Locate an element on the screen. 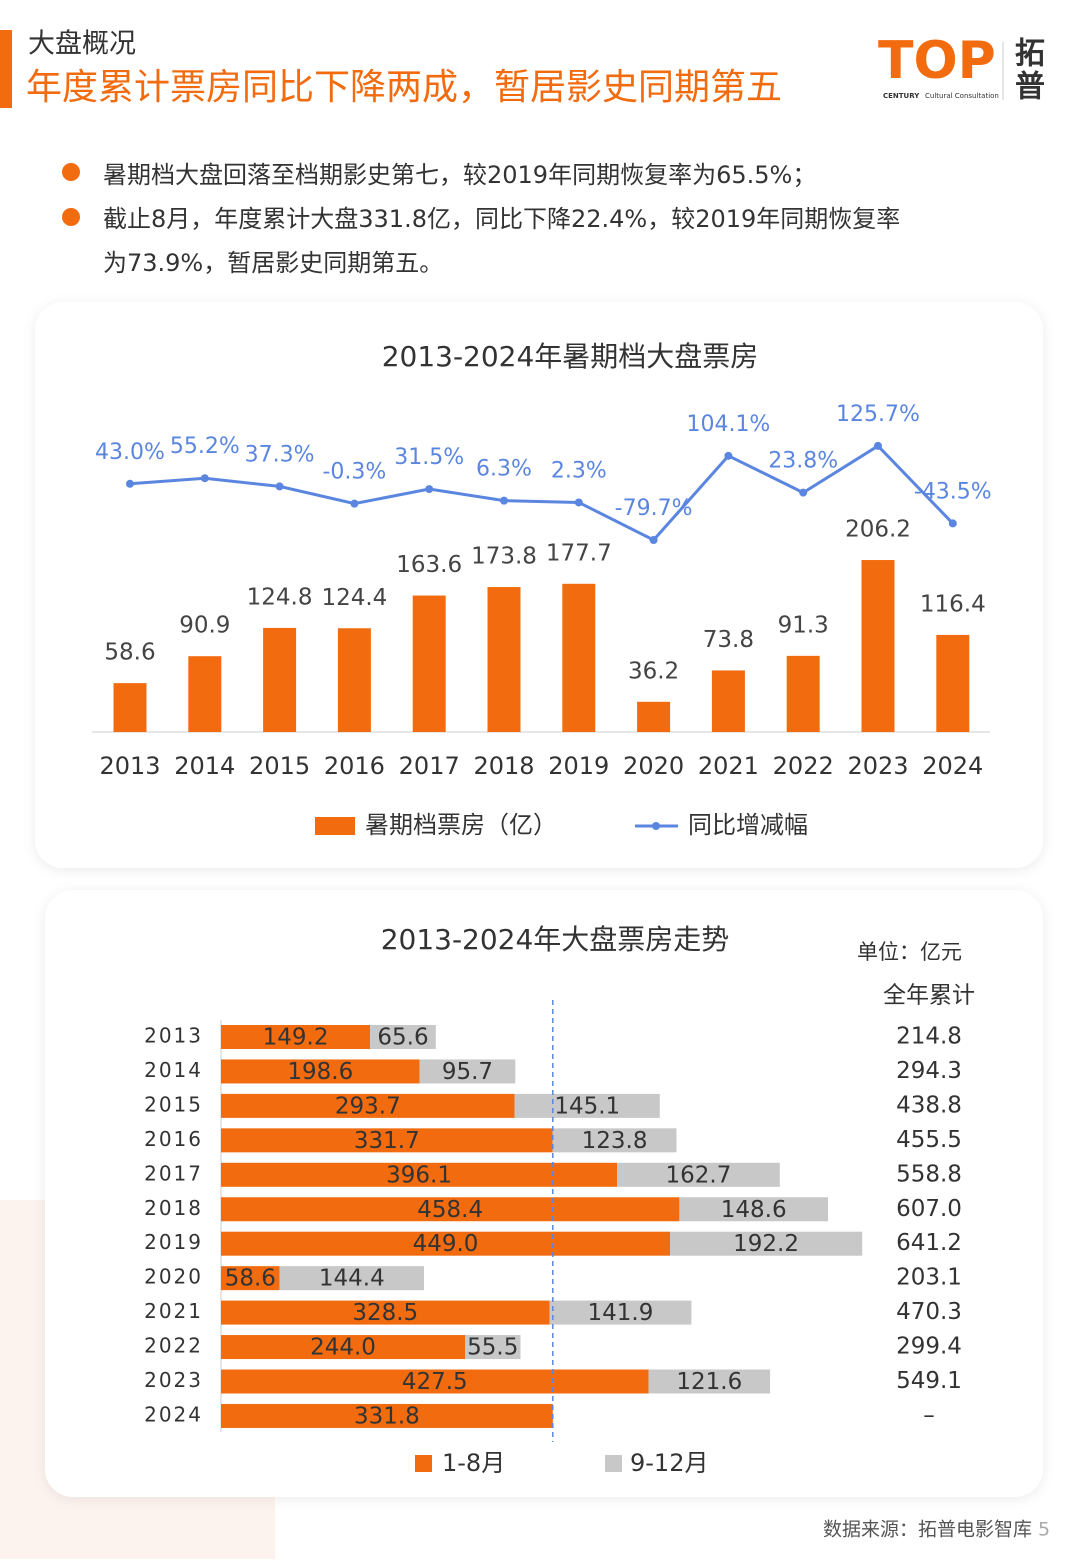  value-label: 149.2 is located at coordinates (296, 1038).